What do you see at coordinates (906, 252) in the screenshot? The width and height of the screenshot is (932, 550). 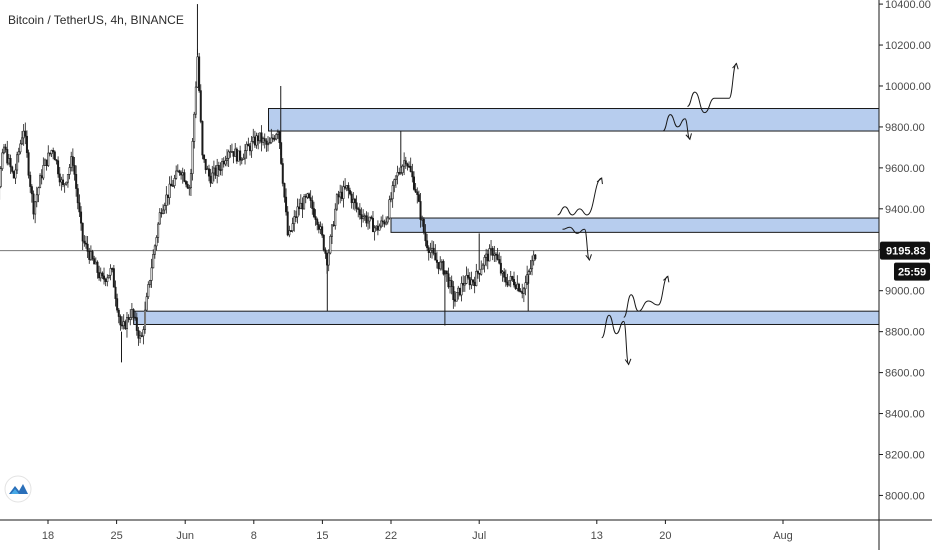 I see `price-badge-price: 9195.83` at bounding box center [906, 252].